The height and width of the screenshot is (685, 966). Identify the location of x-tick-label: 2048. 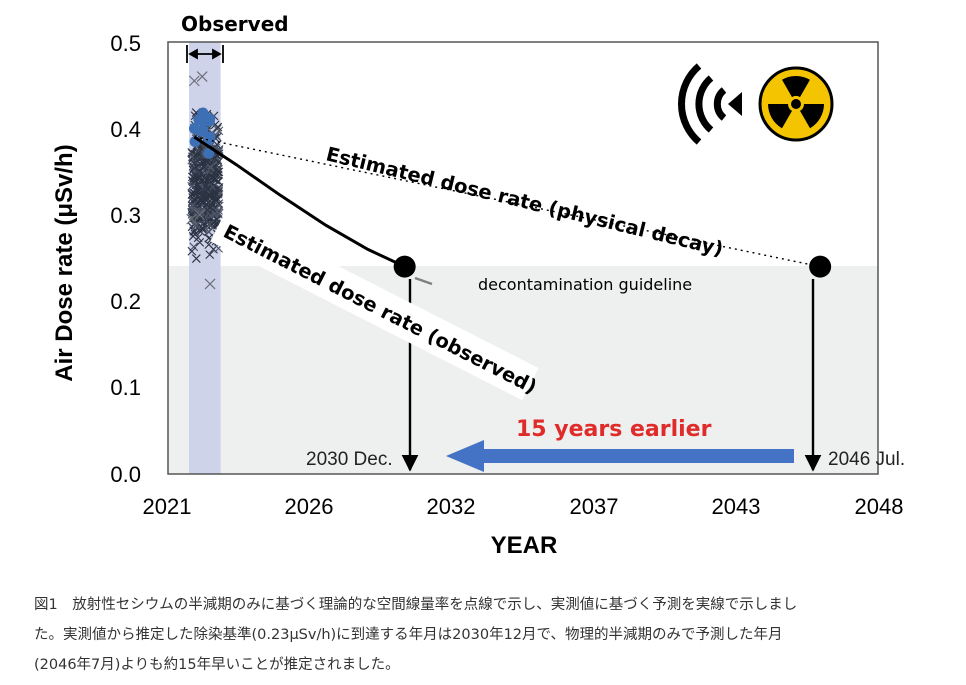
(879, 506).